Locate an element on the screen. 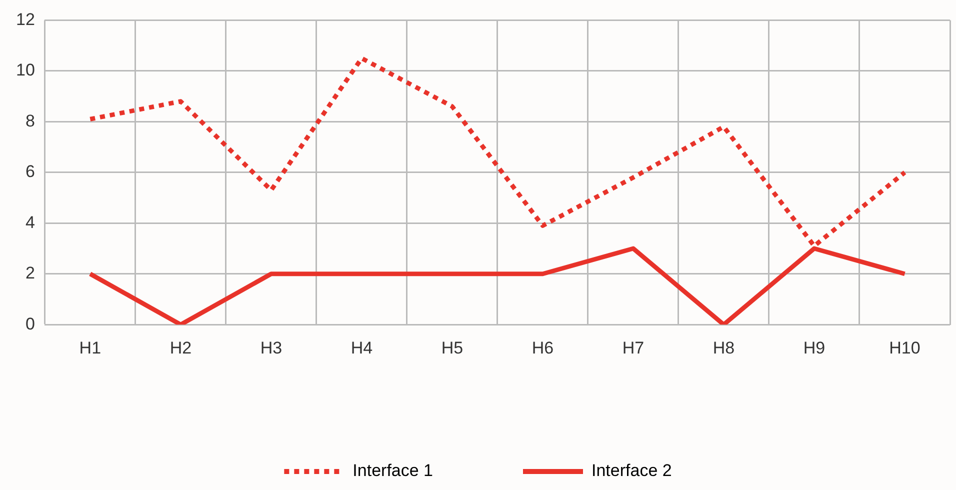  y-tick-label: 0 is located at coordinates (30, 324).